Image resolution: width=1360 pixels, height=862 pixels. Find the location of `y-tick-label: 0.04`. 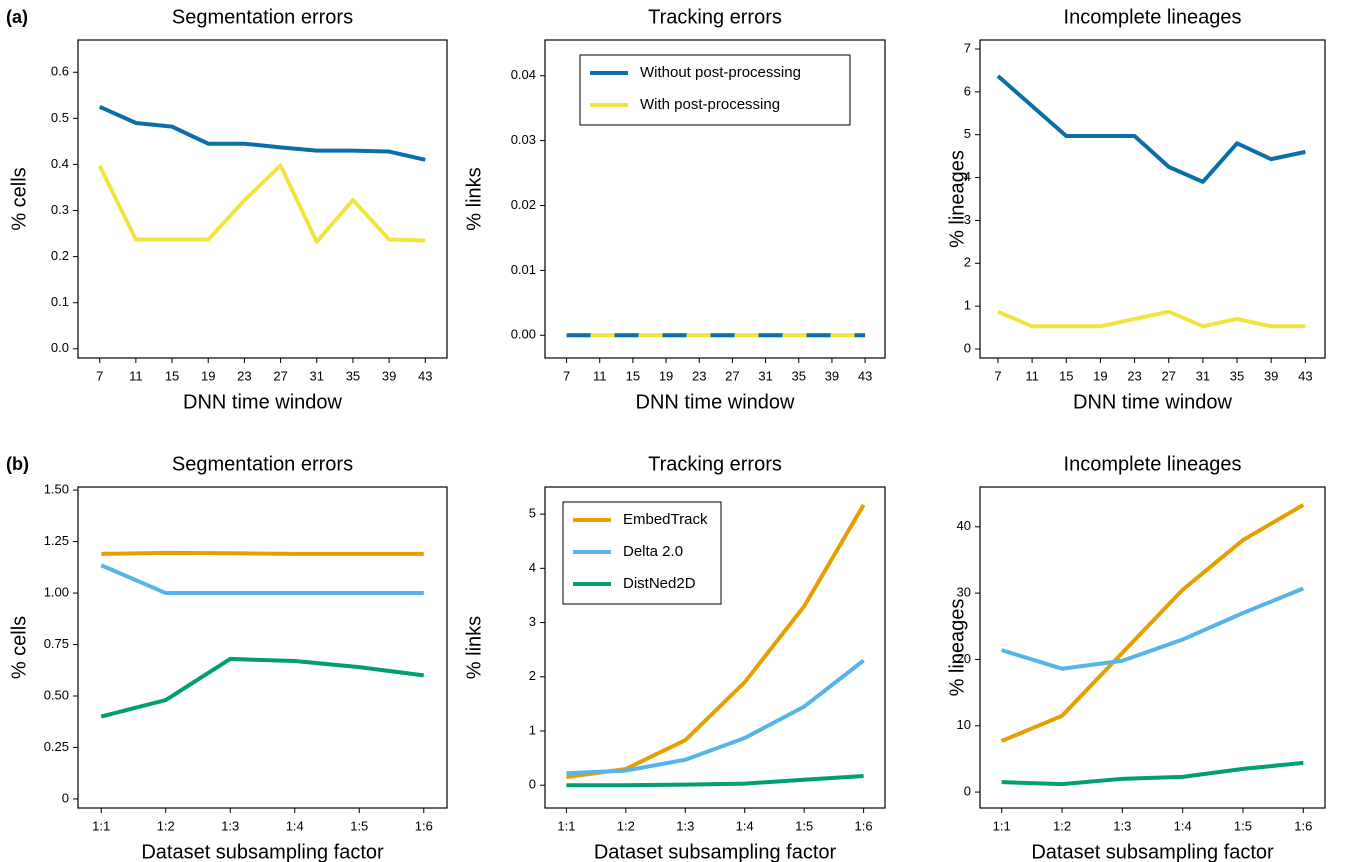

y-tick-label: 0.04 is located at coordinates (523, 74).